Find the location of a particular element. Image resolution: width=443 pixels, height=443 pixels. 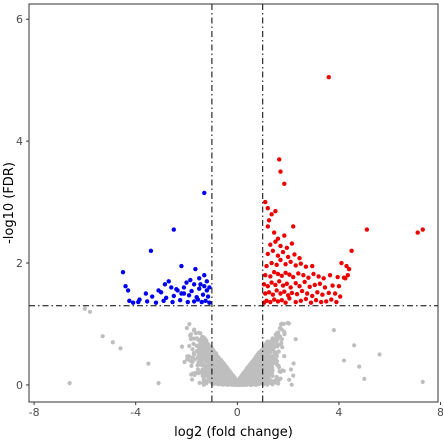

y-tick-label: 2 is located at coordinates (19, 263).